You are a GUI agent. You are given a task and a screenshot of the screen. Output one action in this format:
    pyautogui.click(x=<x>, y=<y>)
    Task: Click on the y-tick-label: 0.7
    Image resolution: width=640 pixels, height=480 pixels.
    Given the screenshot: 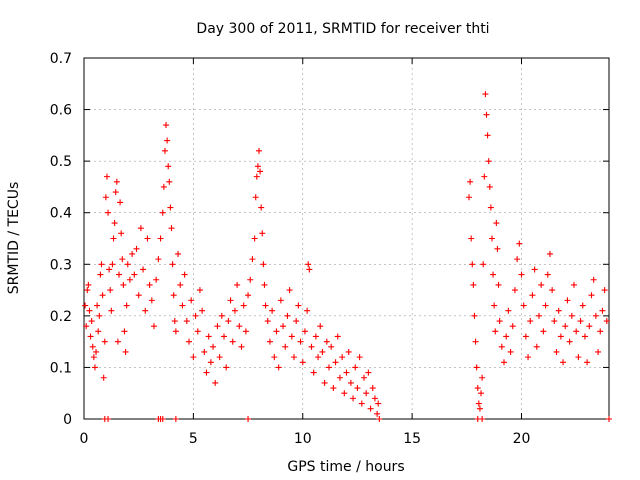 What is the action you would take?
    pyautogui.click(x=61, y=59)
    